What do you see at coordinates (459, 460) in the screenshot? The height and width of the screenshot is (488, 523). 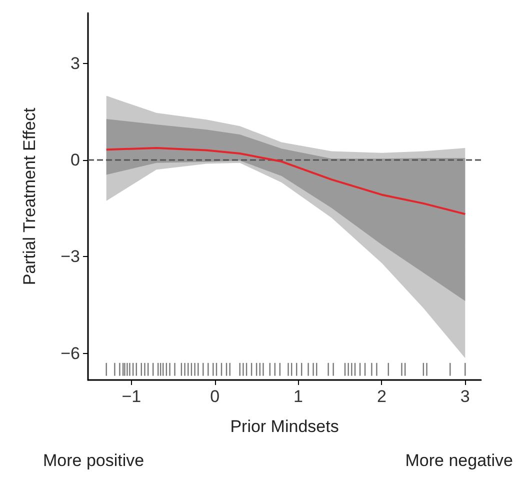 I see `text: More negative` at bounding box center [459, 460].